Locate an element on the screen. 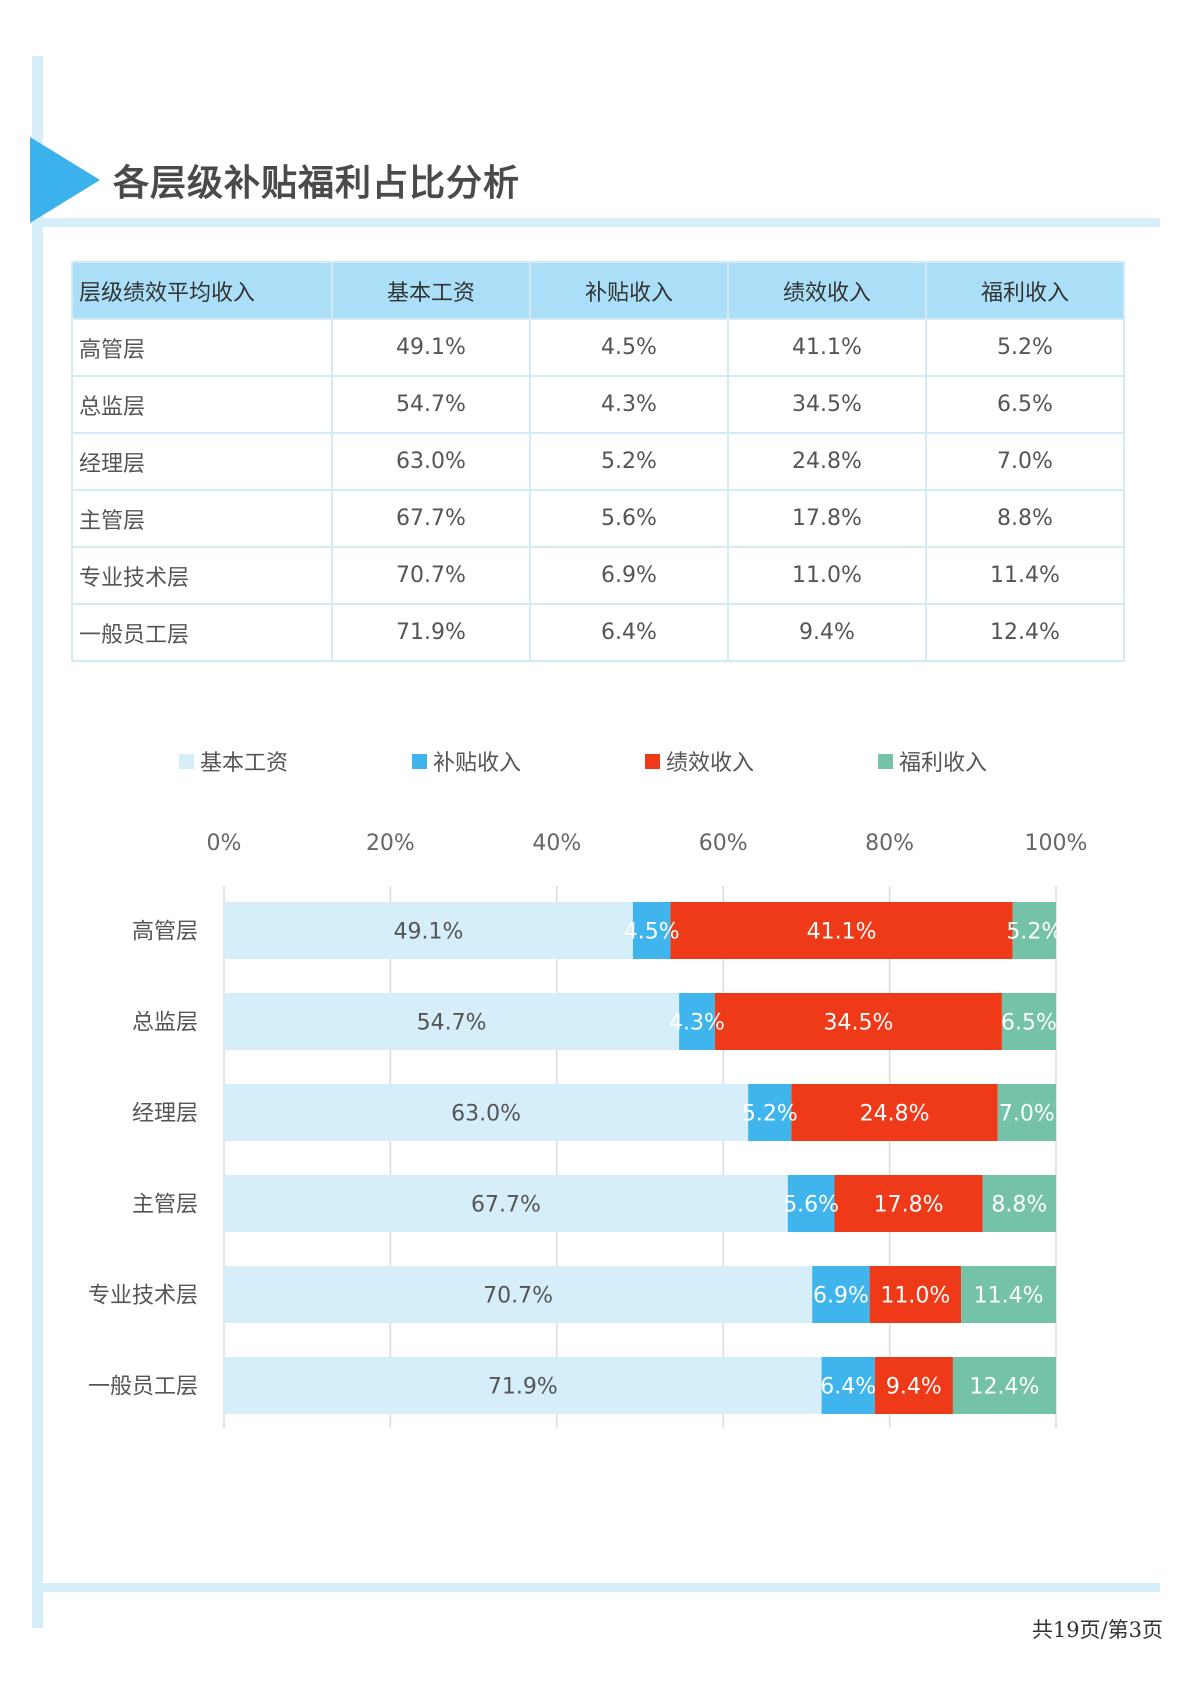 This screenshot has width=1191, height=1684. data-label: 71.9% is located at coordinates (523, 1387).